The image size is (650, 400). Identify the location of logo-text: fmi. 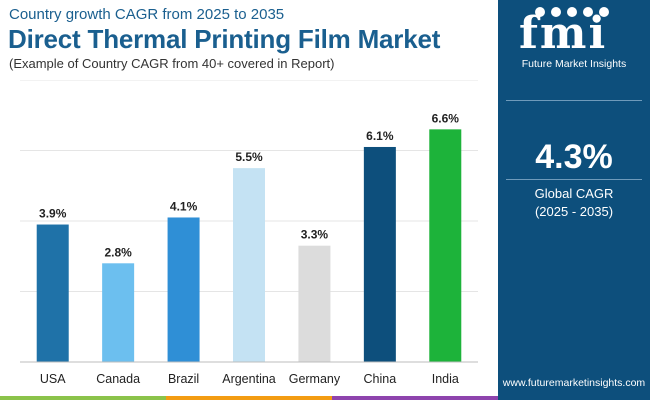
(563, 33).